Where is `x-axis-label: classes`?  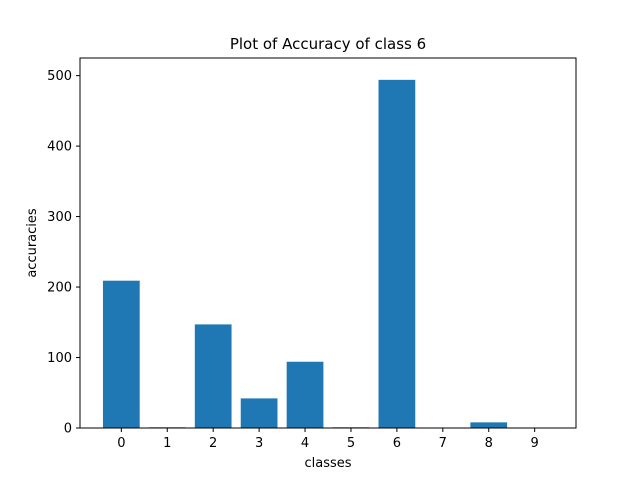 x-axis-label: classes is located at coordinates (327, 463).